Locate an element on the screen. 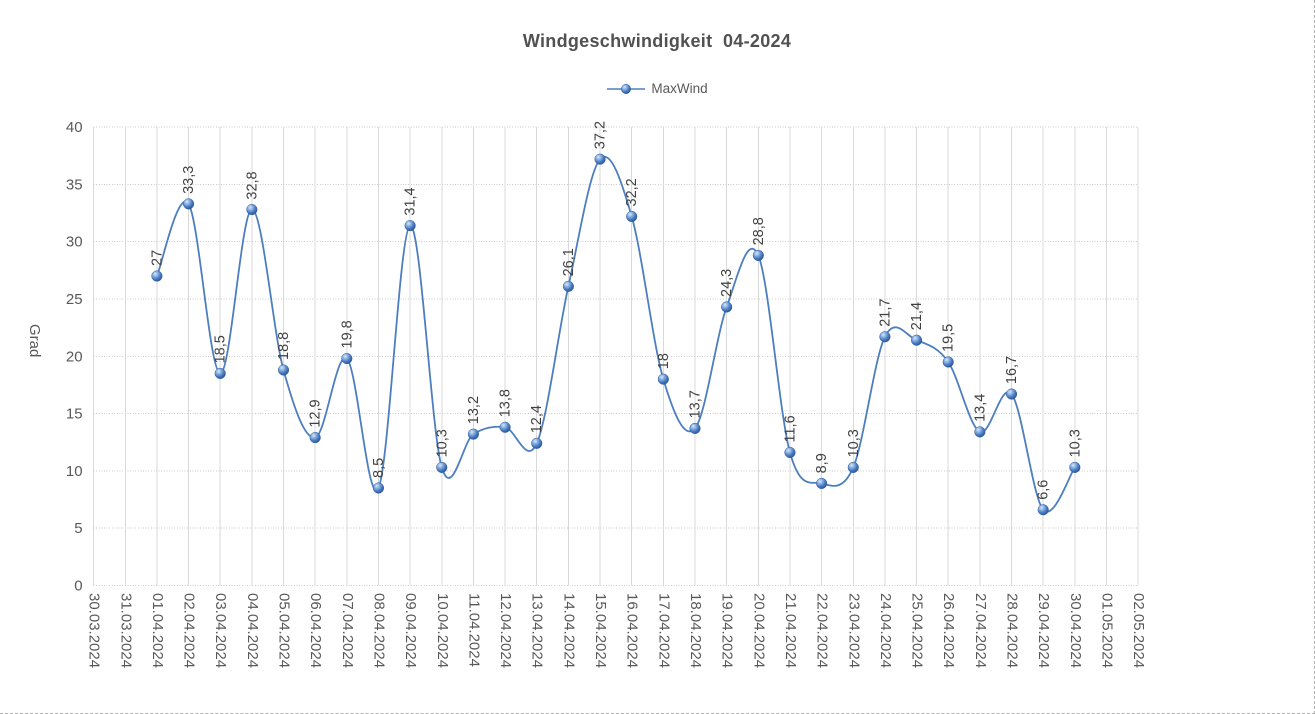  y-tick-label: 0 is located at coordinates (78, 585).